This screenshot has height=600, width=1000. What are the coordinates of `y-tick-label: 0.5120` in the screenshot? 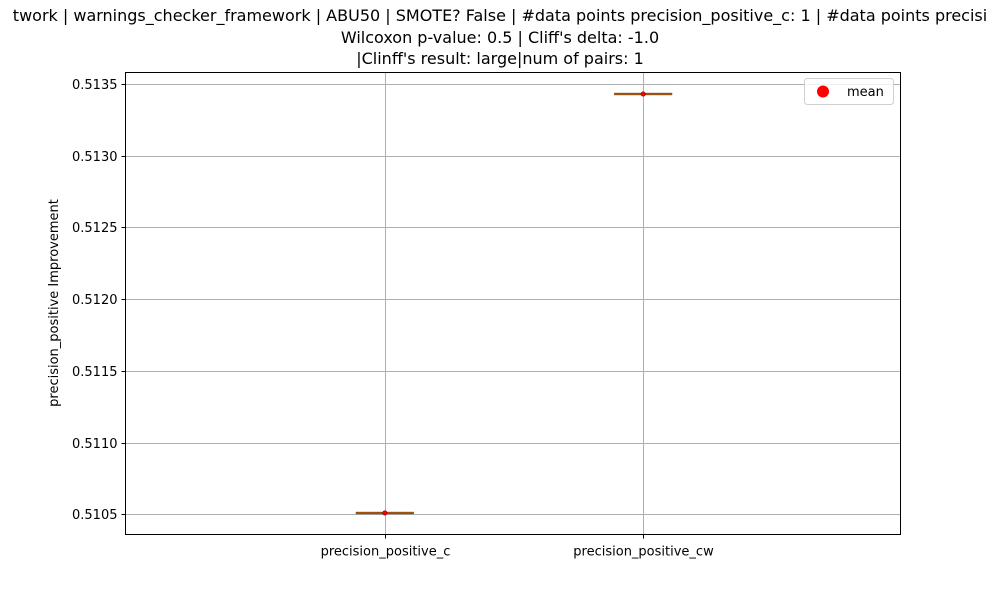 It's located at (95, 300).